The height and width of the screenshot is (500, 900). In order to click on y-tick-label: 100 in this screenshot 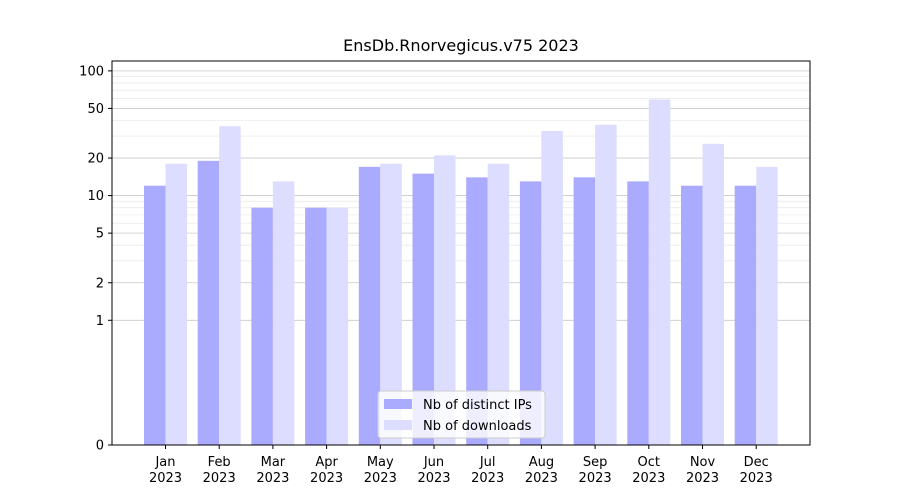, I will do `click(91, 71)`.